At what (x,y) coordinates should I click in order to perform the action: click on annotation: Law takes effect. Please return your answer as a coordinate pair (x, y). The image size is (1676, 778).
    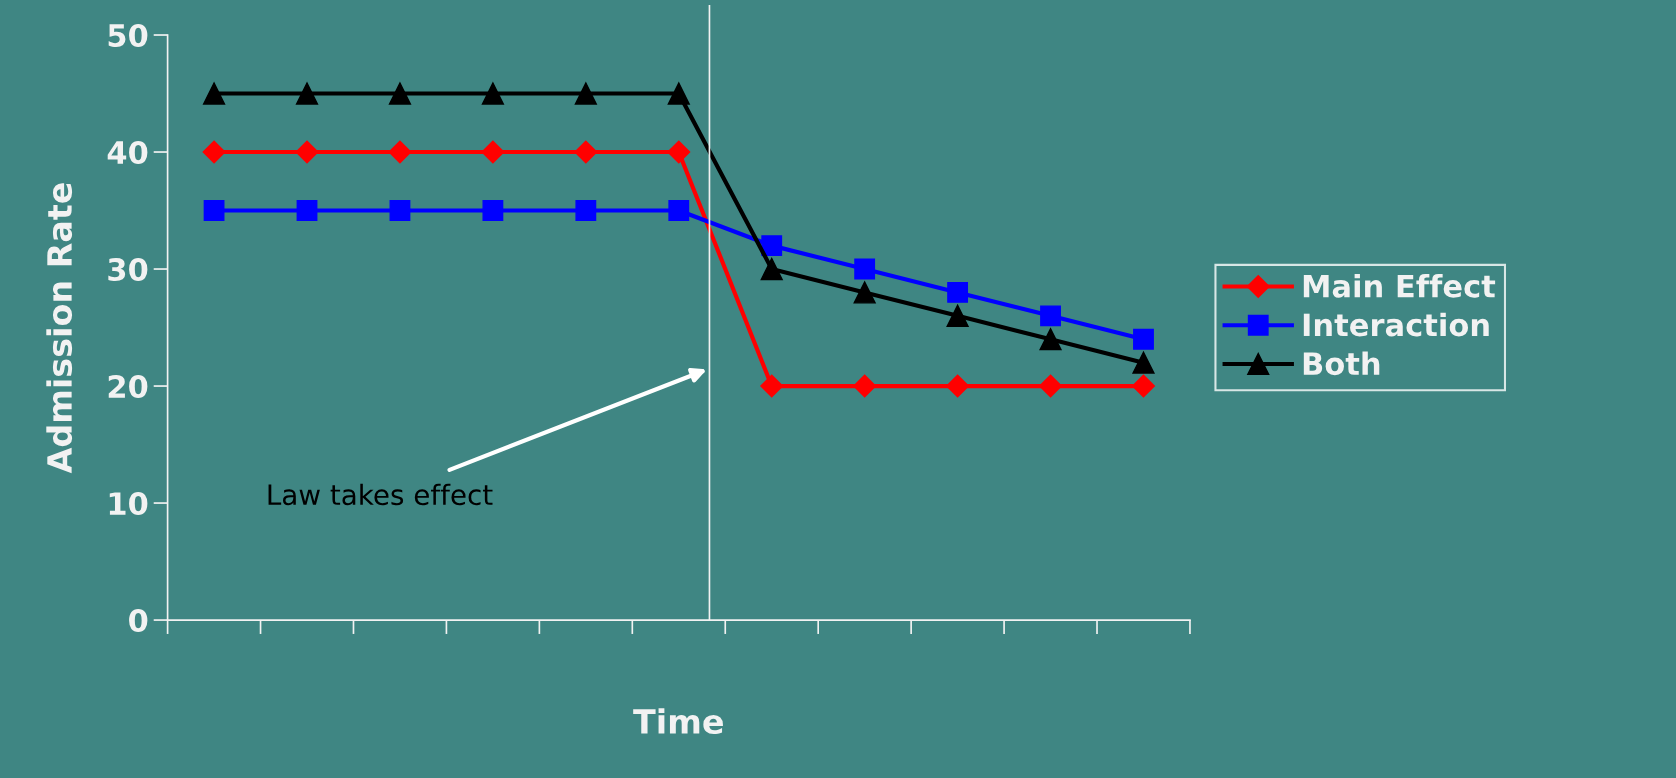
    Looking at the image, I should click on (380, 494).